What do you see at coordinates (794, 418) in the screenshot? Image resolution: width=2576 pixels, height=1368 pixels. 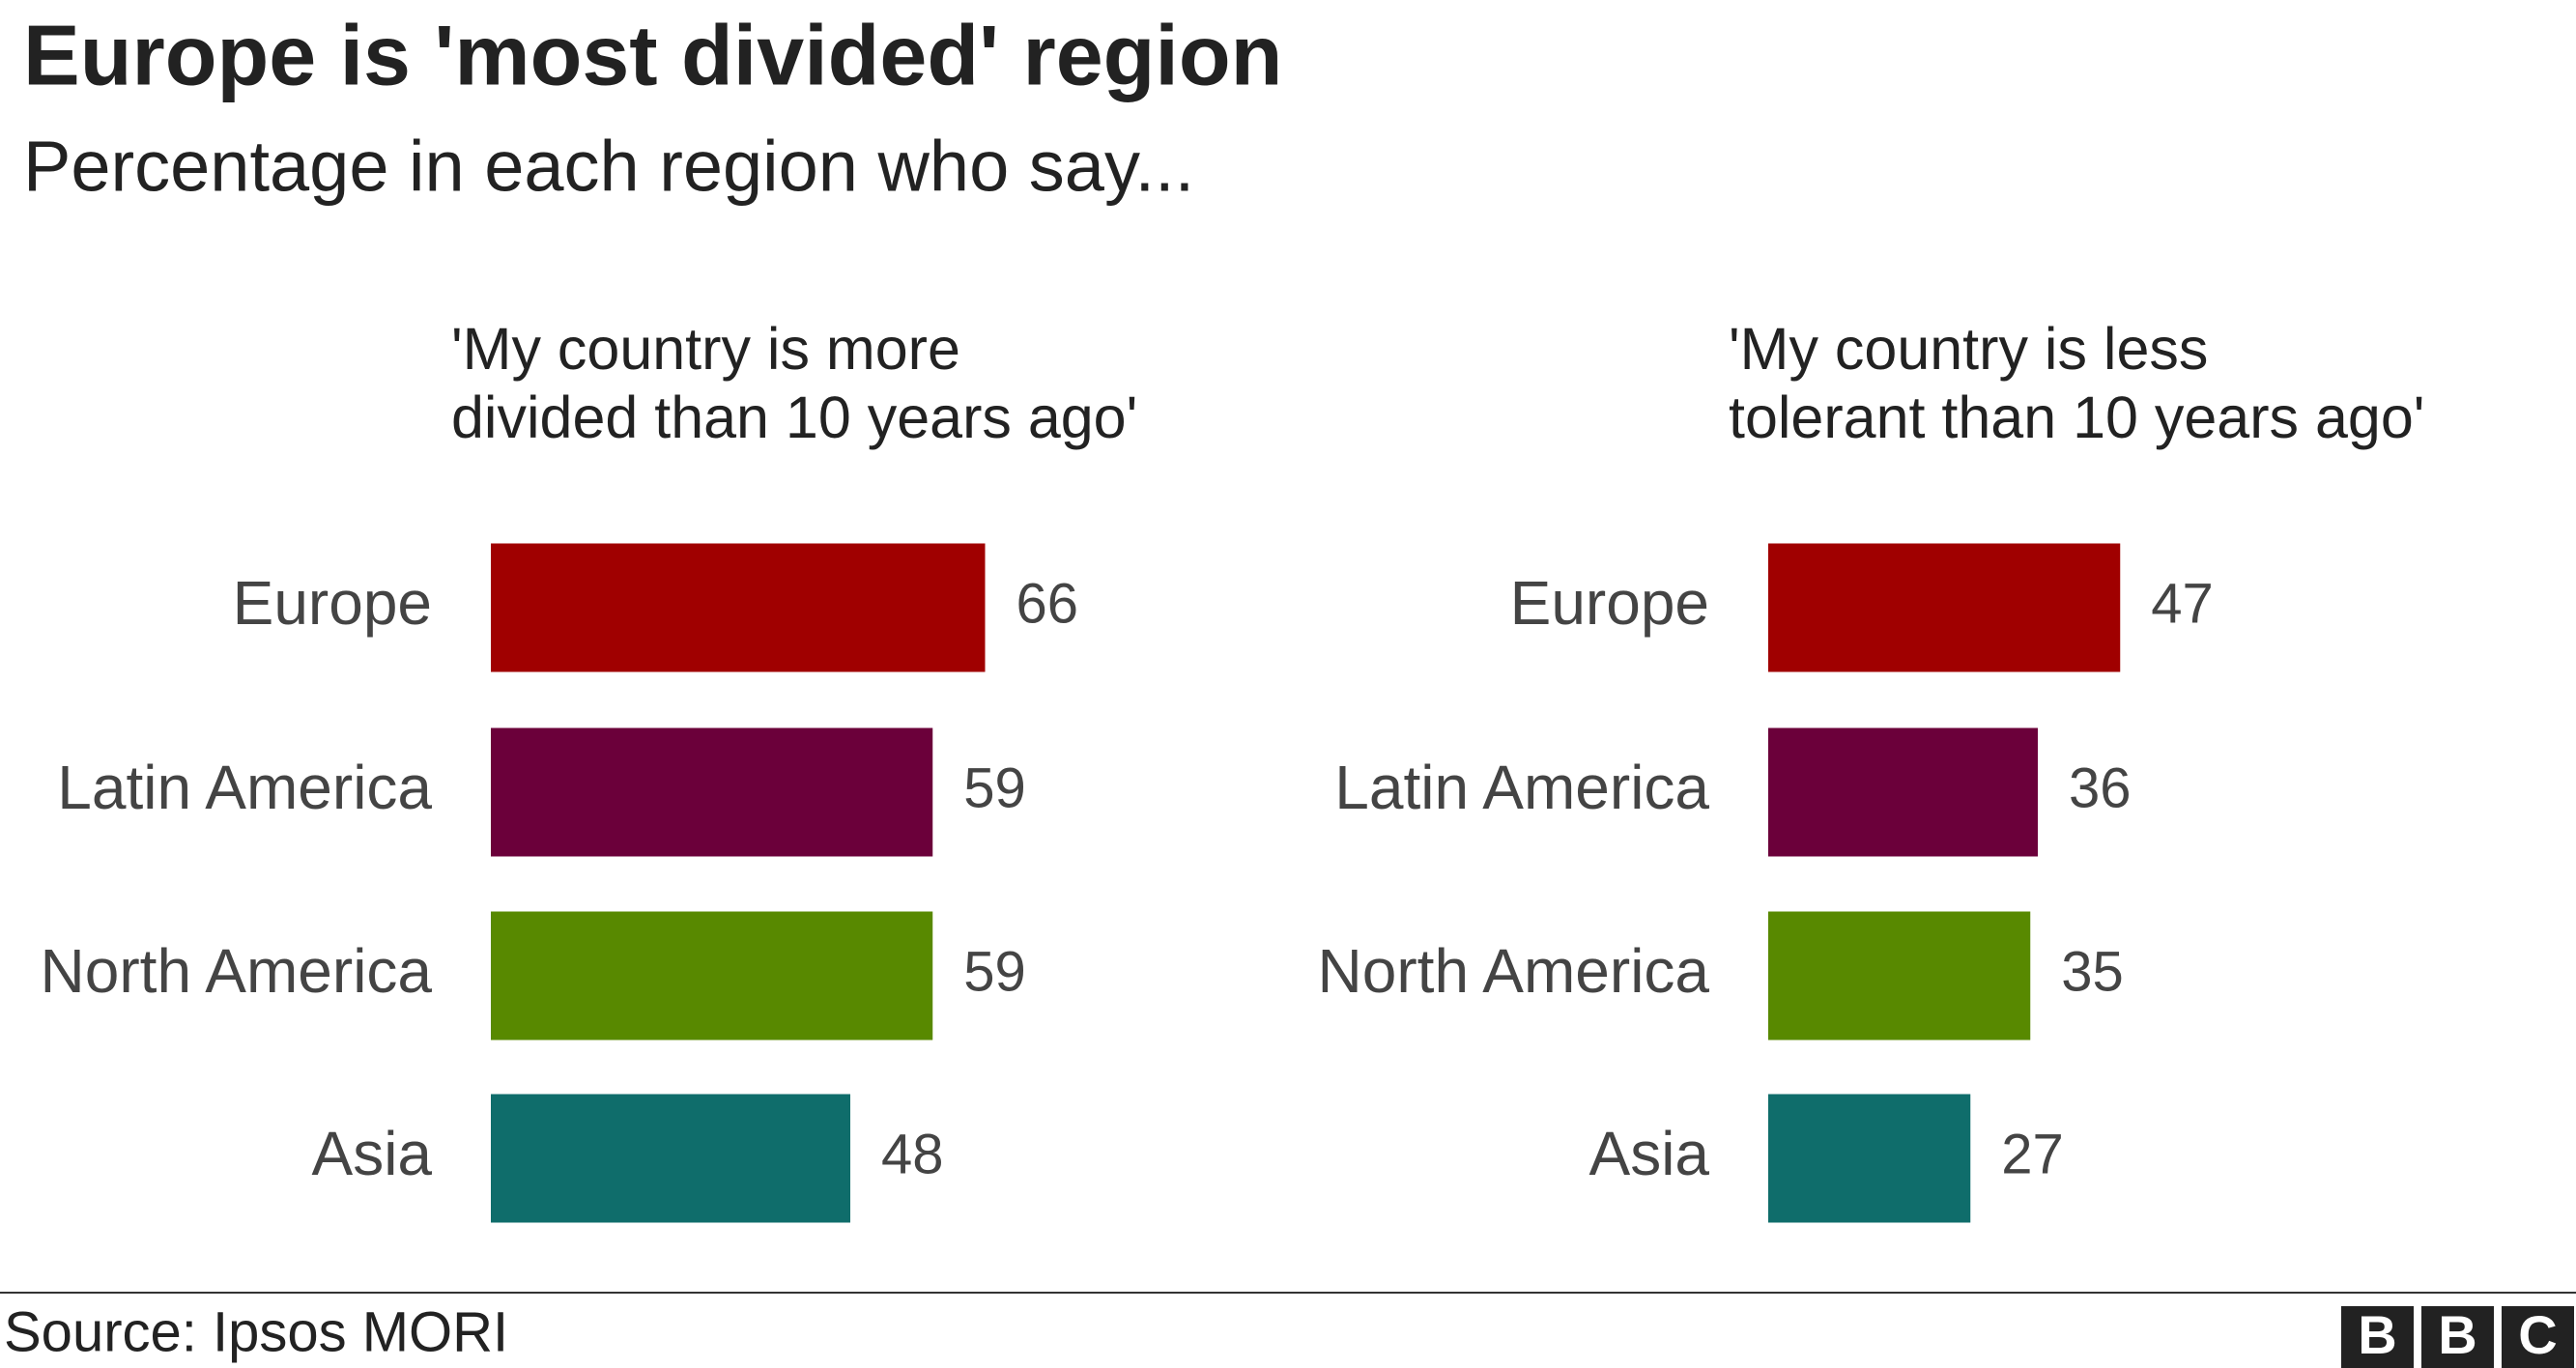 I see `panel-title: divided than 10 years ago'` at bounding box center [794, 418].